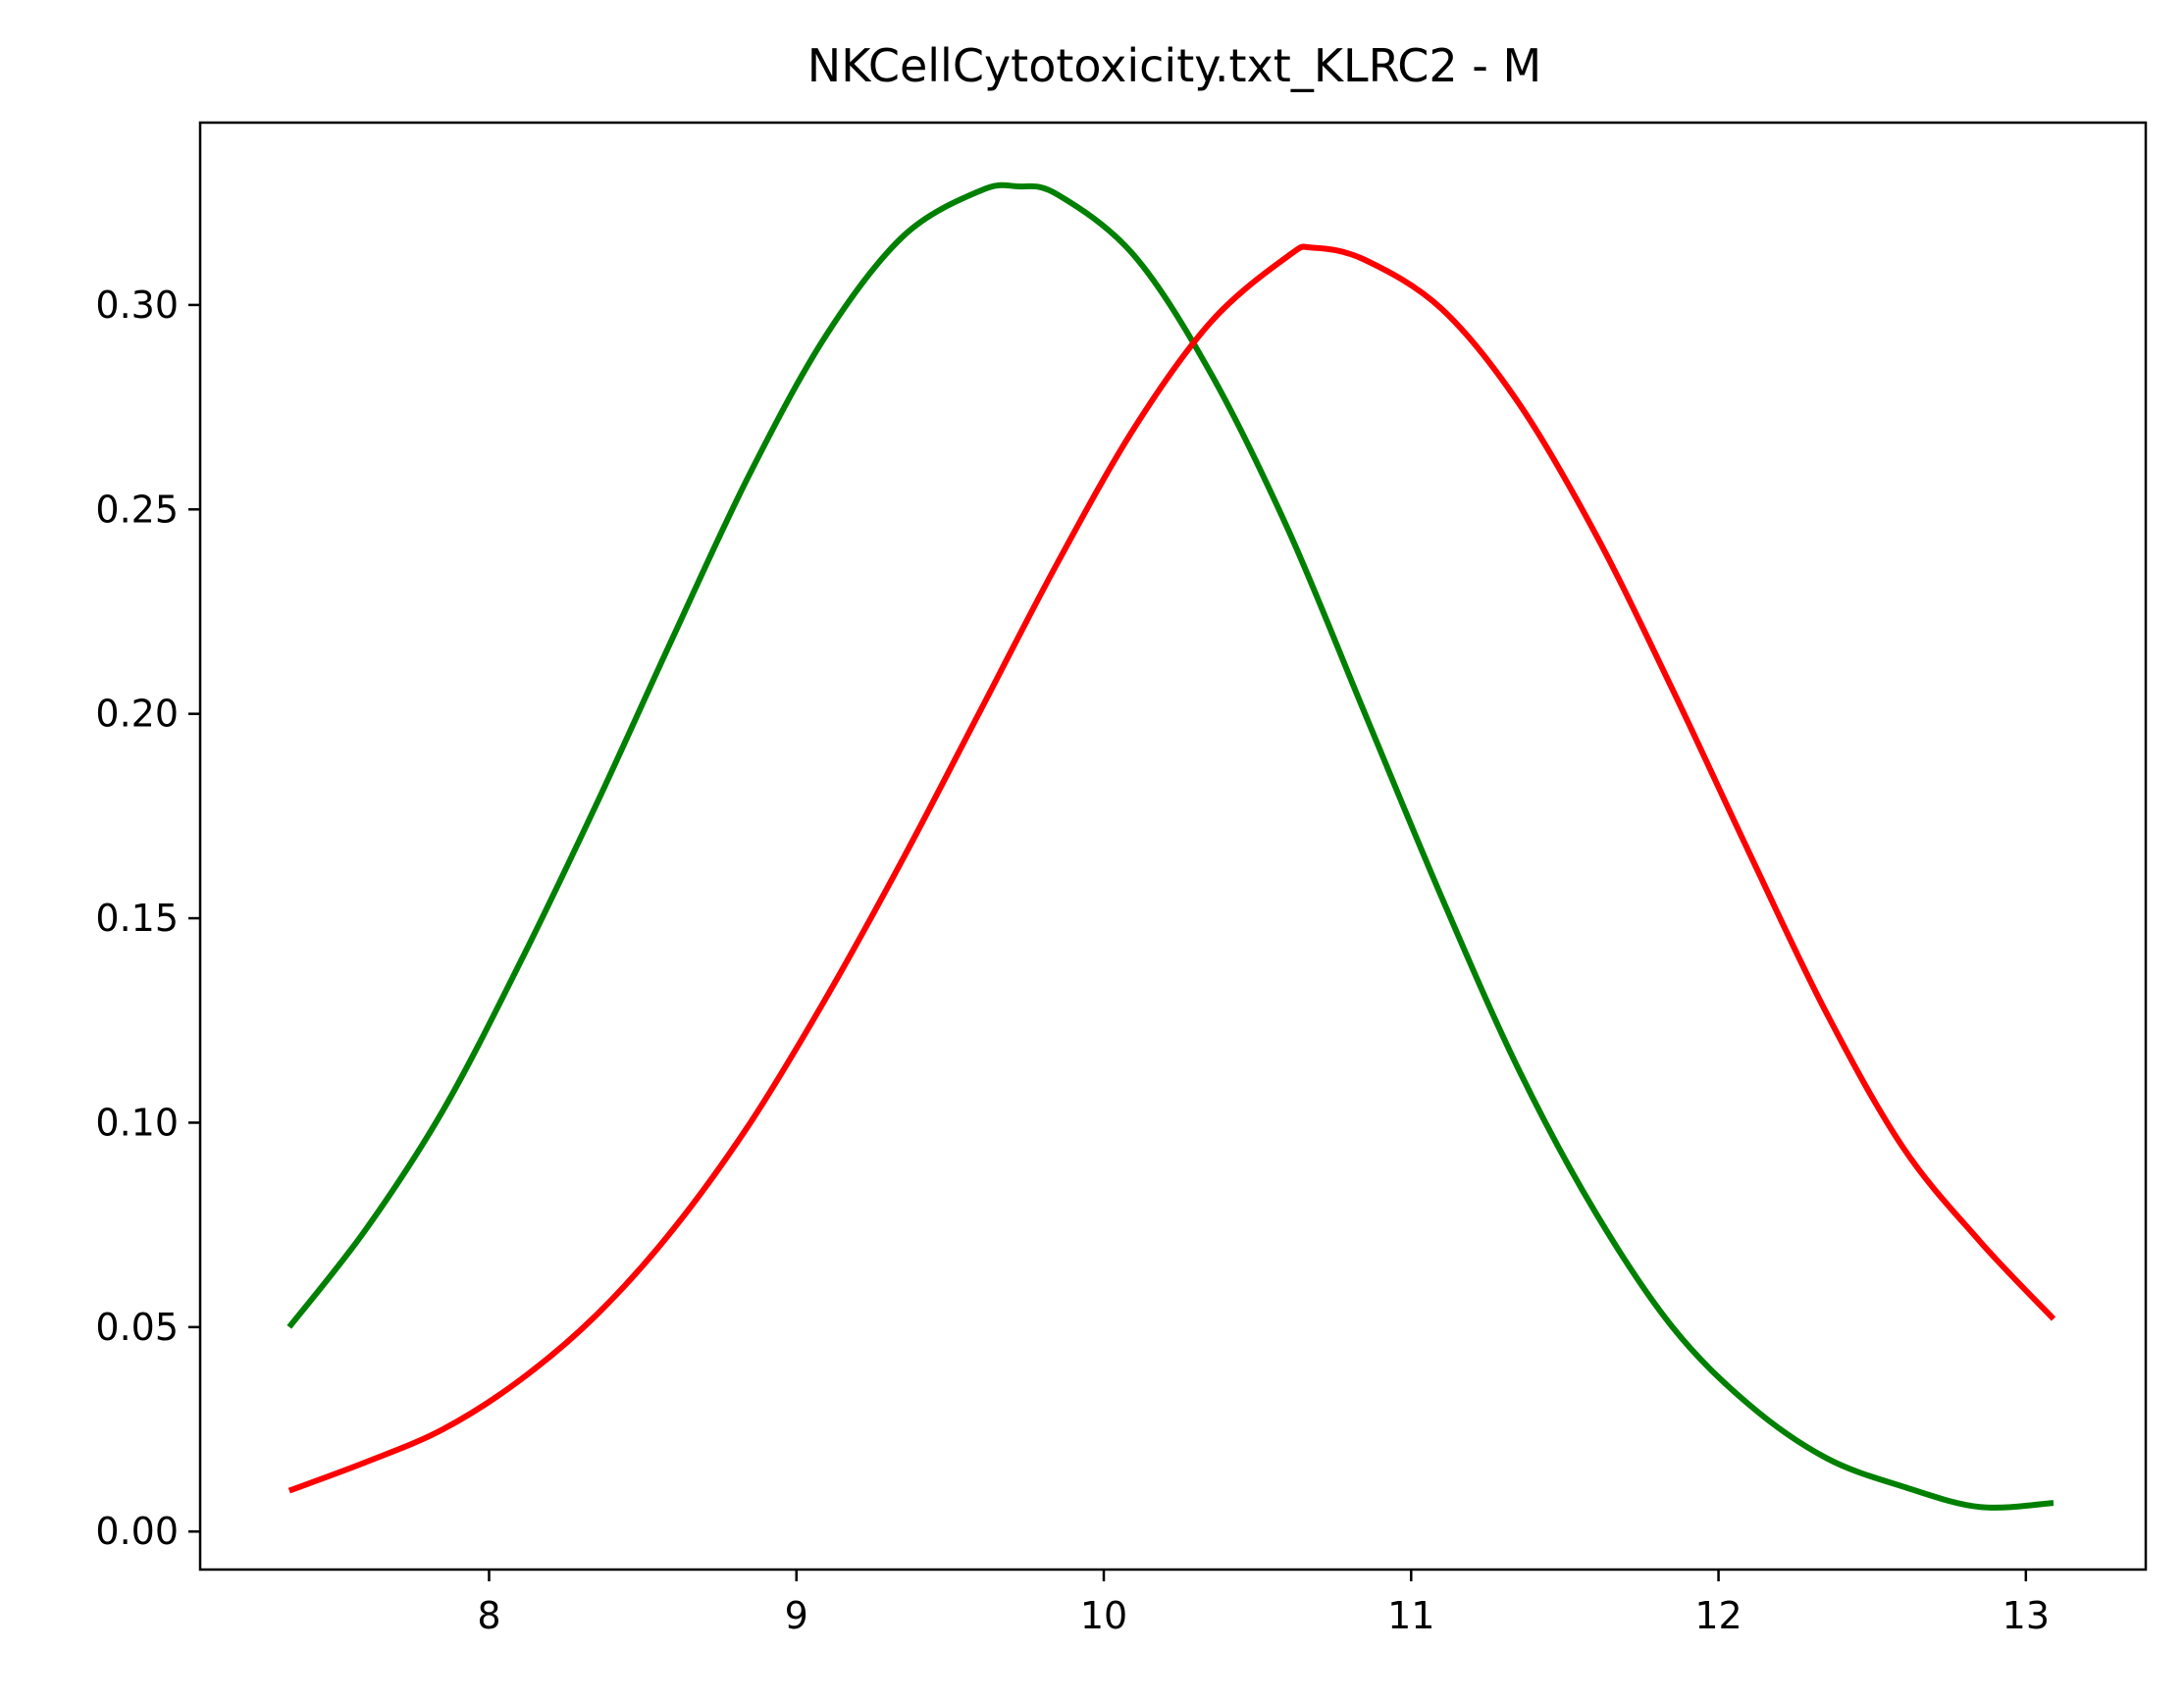  What do you see at coordinates (2026, 1615) in the screenshot?
I see `x-tick-label: 13` at bounding box center [2026, 1615].